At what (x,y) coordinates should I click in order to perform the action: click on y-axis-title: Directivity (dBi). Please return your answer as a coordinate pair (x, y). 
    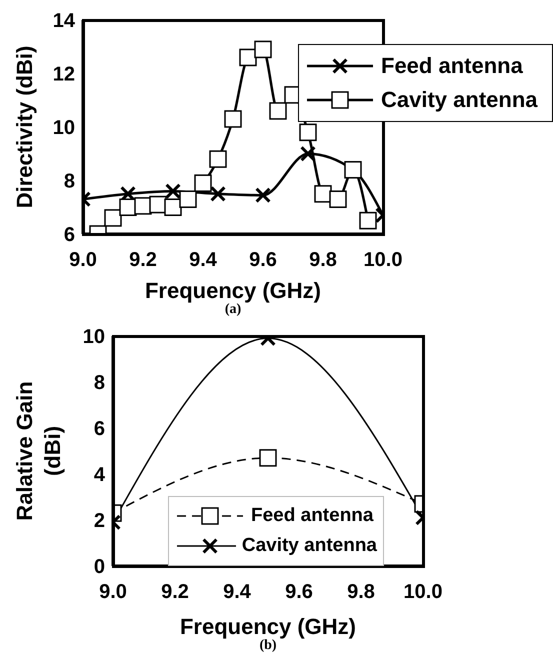
    Looking at the image, I should click on (24, 127).